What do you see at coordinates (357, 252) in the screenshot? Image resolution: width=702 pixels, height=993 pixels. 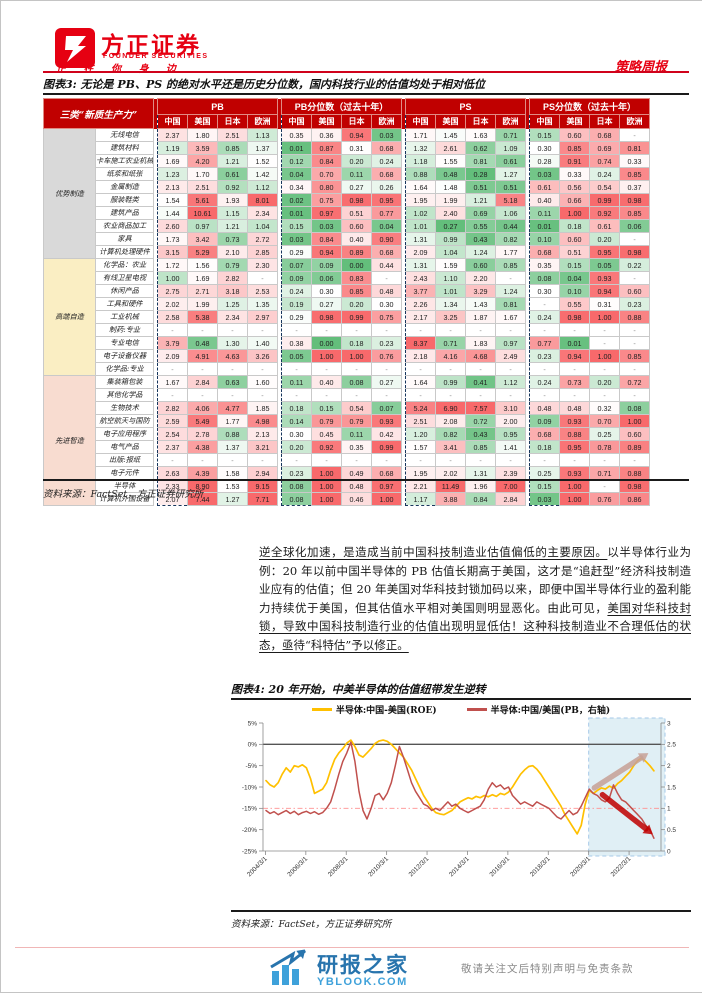 I see `value-cell: 0.89` at bounding box center [357, 252].